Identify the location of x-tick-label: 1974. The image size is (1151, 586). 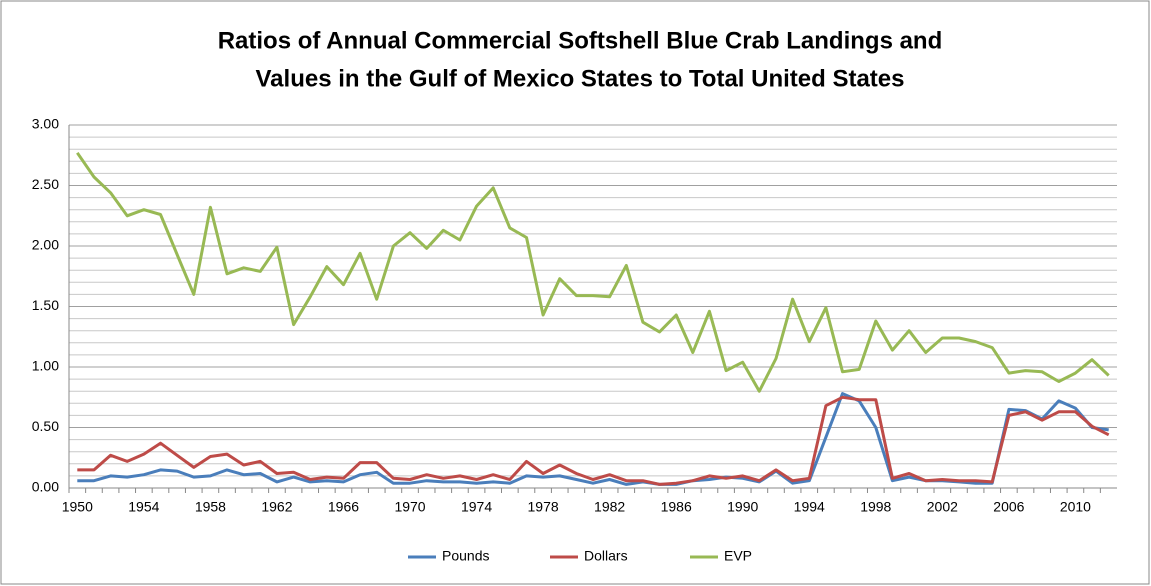
(476, 507).